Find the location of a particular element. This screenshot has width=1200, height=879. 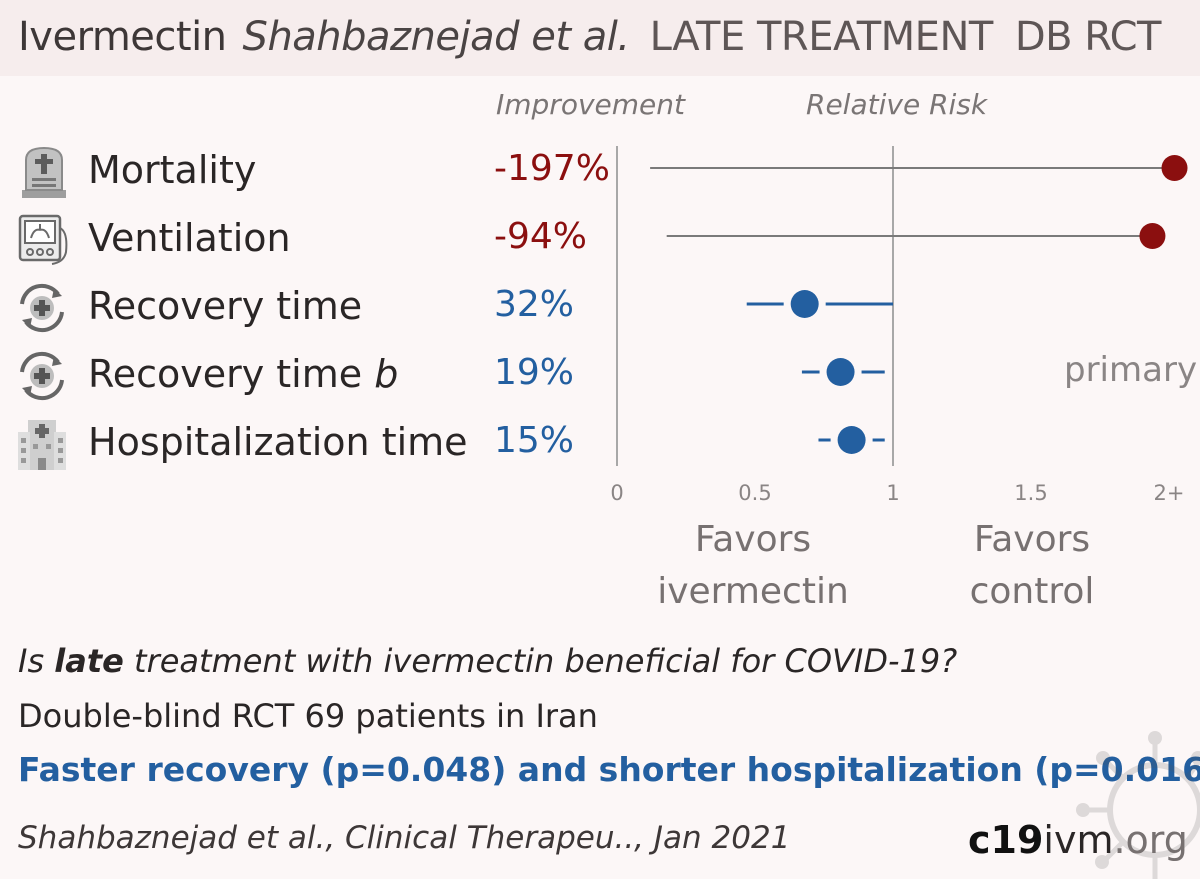

outcome-label: Recovery time b is located at coordinates (243, 374).